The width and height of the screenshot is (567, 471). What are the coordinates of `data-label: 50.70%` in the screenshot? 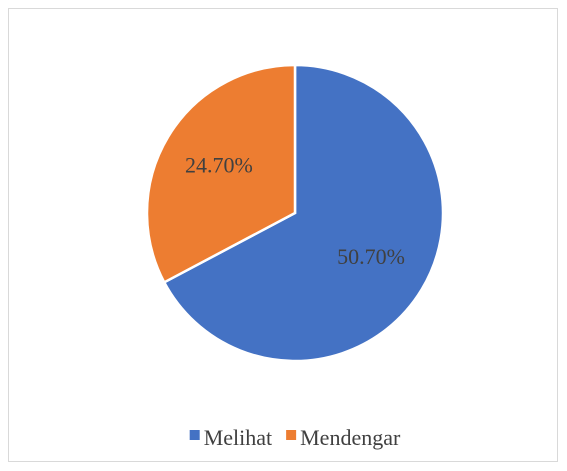 It's located at (371, 256).